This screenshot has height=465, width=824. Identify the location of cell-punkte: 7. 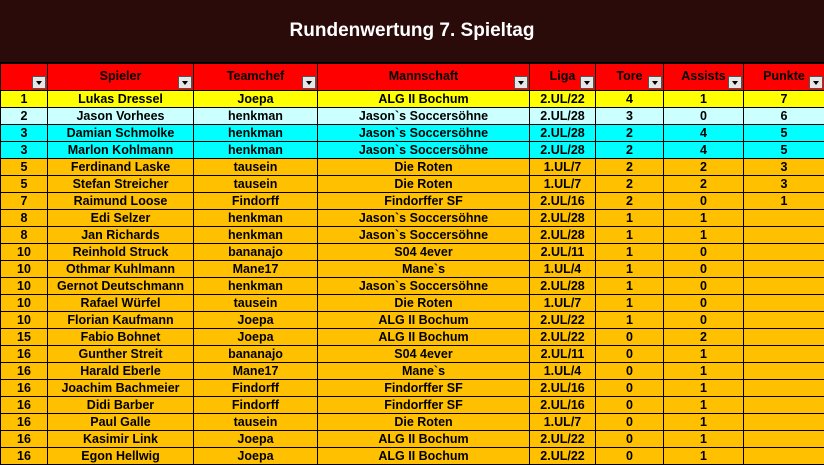
(783, 99).